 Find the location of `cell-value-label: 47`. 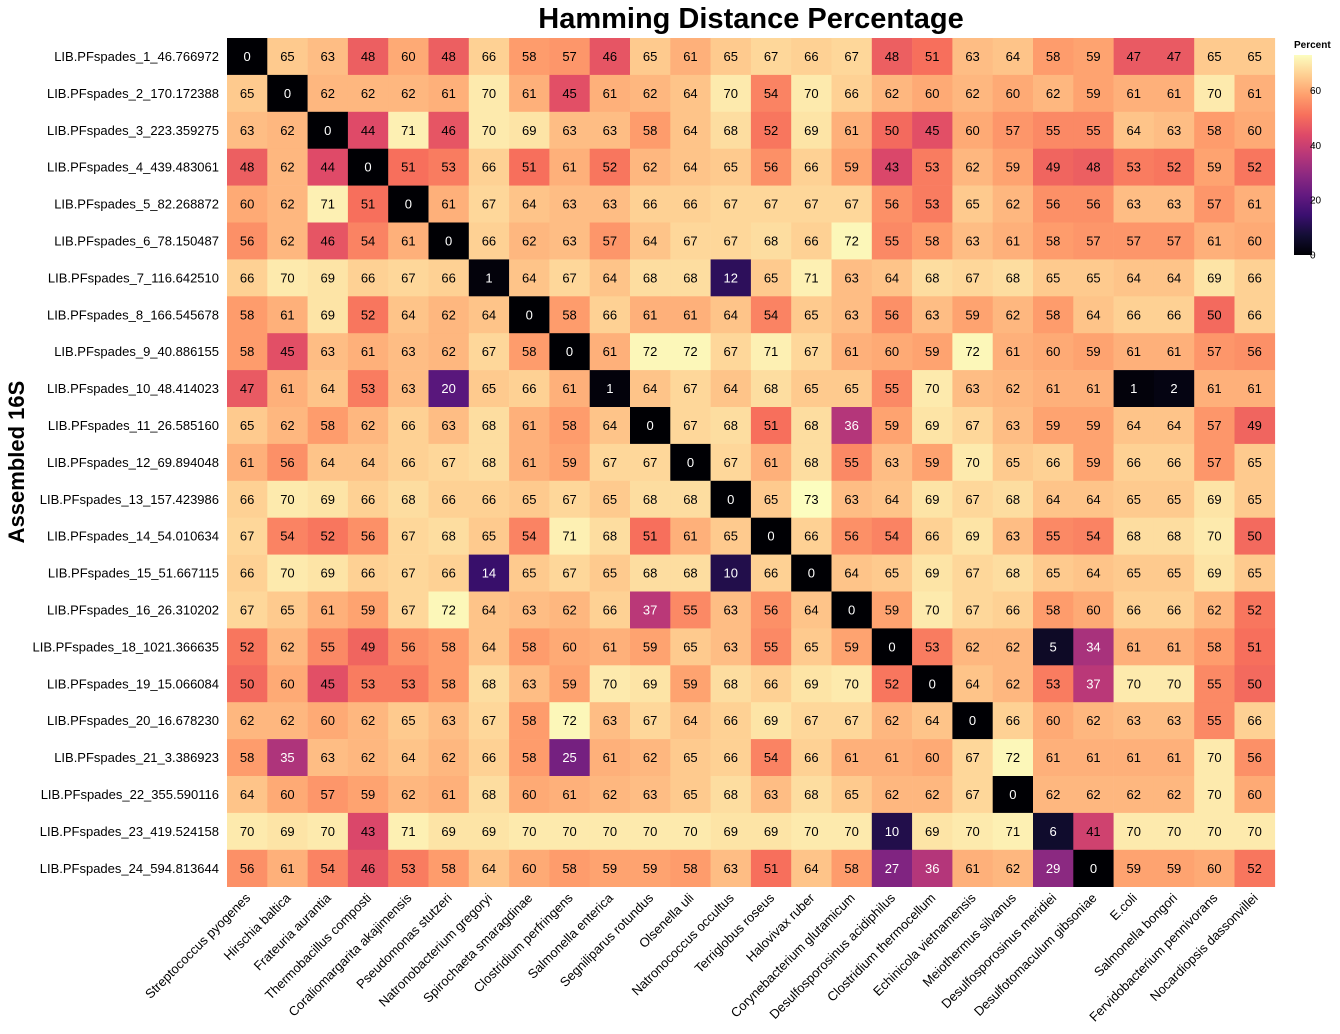

cell-value-label: 47 is located at coordinates (1134, 56).